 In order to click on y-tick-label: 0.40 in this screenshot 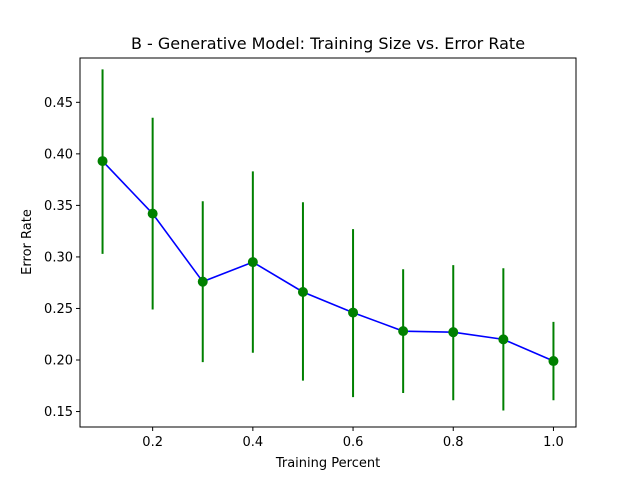, I will do `click(58, 154)`.